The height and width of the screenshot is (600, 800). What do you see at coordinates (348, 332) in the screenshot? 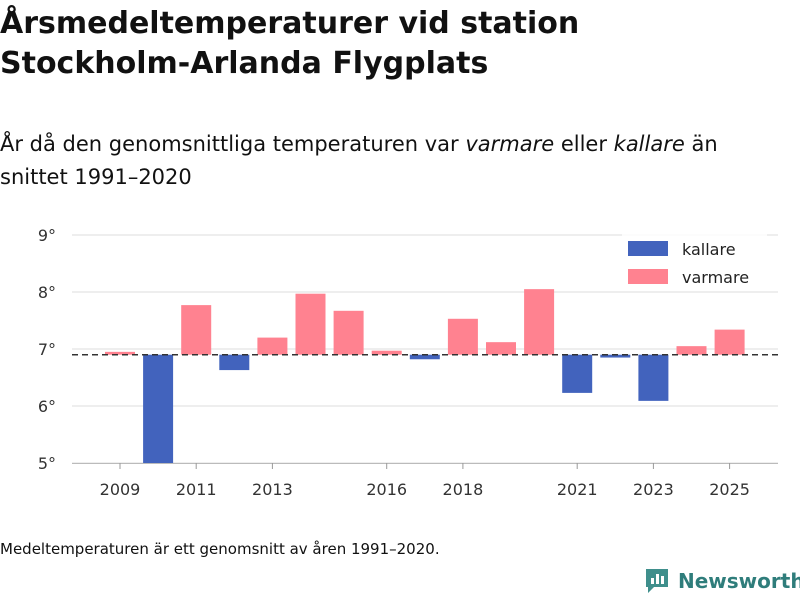
I see `bar-2015` at bounding box center [348, 332].